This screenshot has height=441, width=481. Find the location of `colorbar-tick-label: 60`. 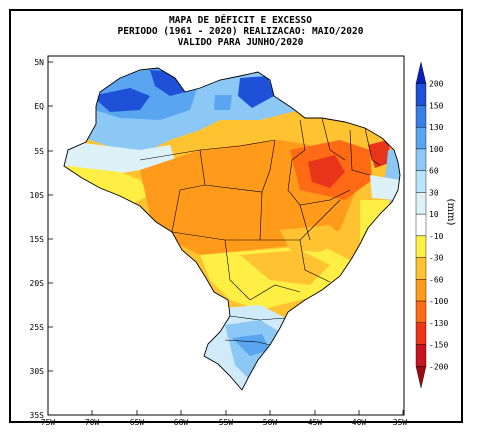

colorbar-tick-label: 60 is located at coordinates (434, 171).